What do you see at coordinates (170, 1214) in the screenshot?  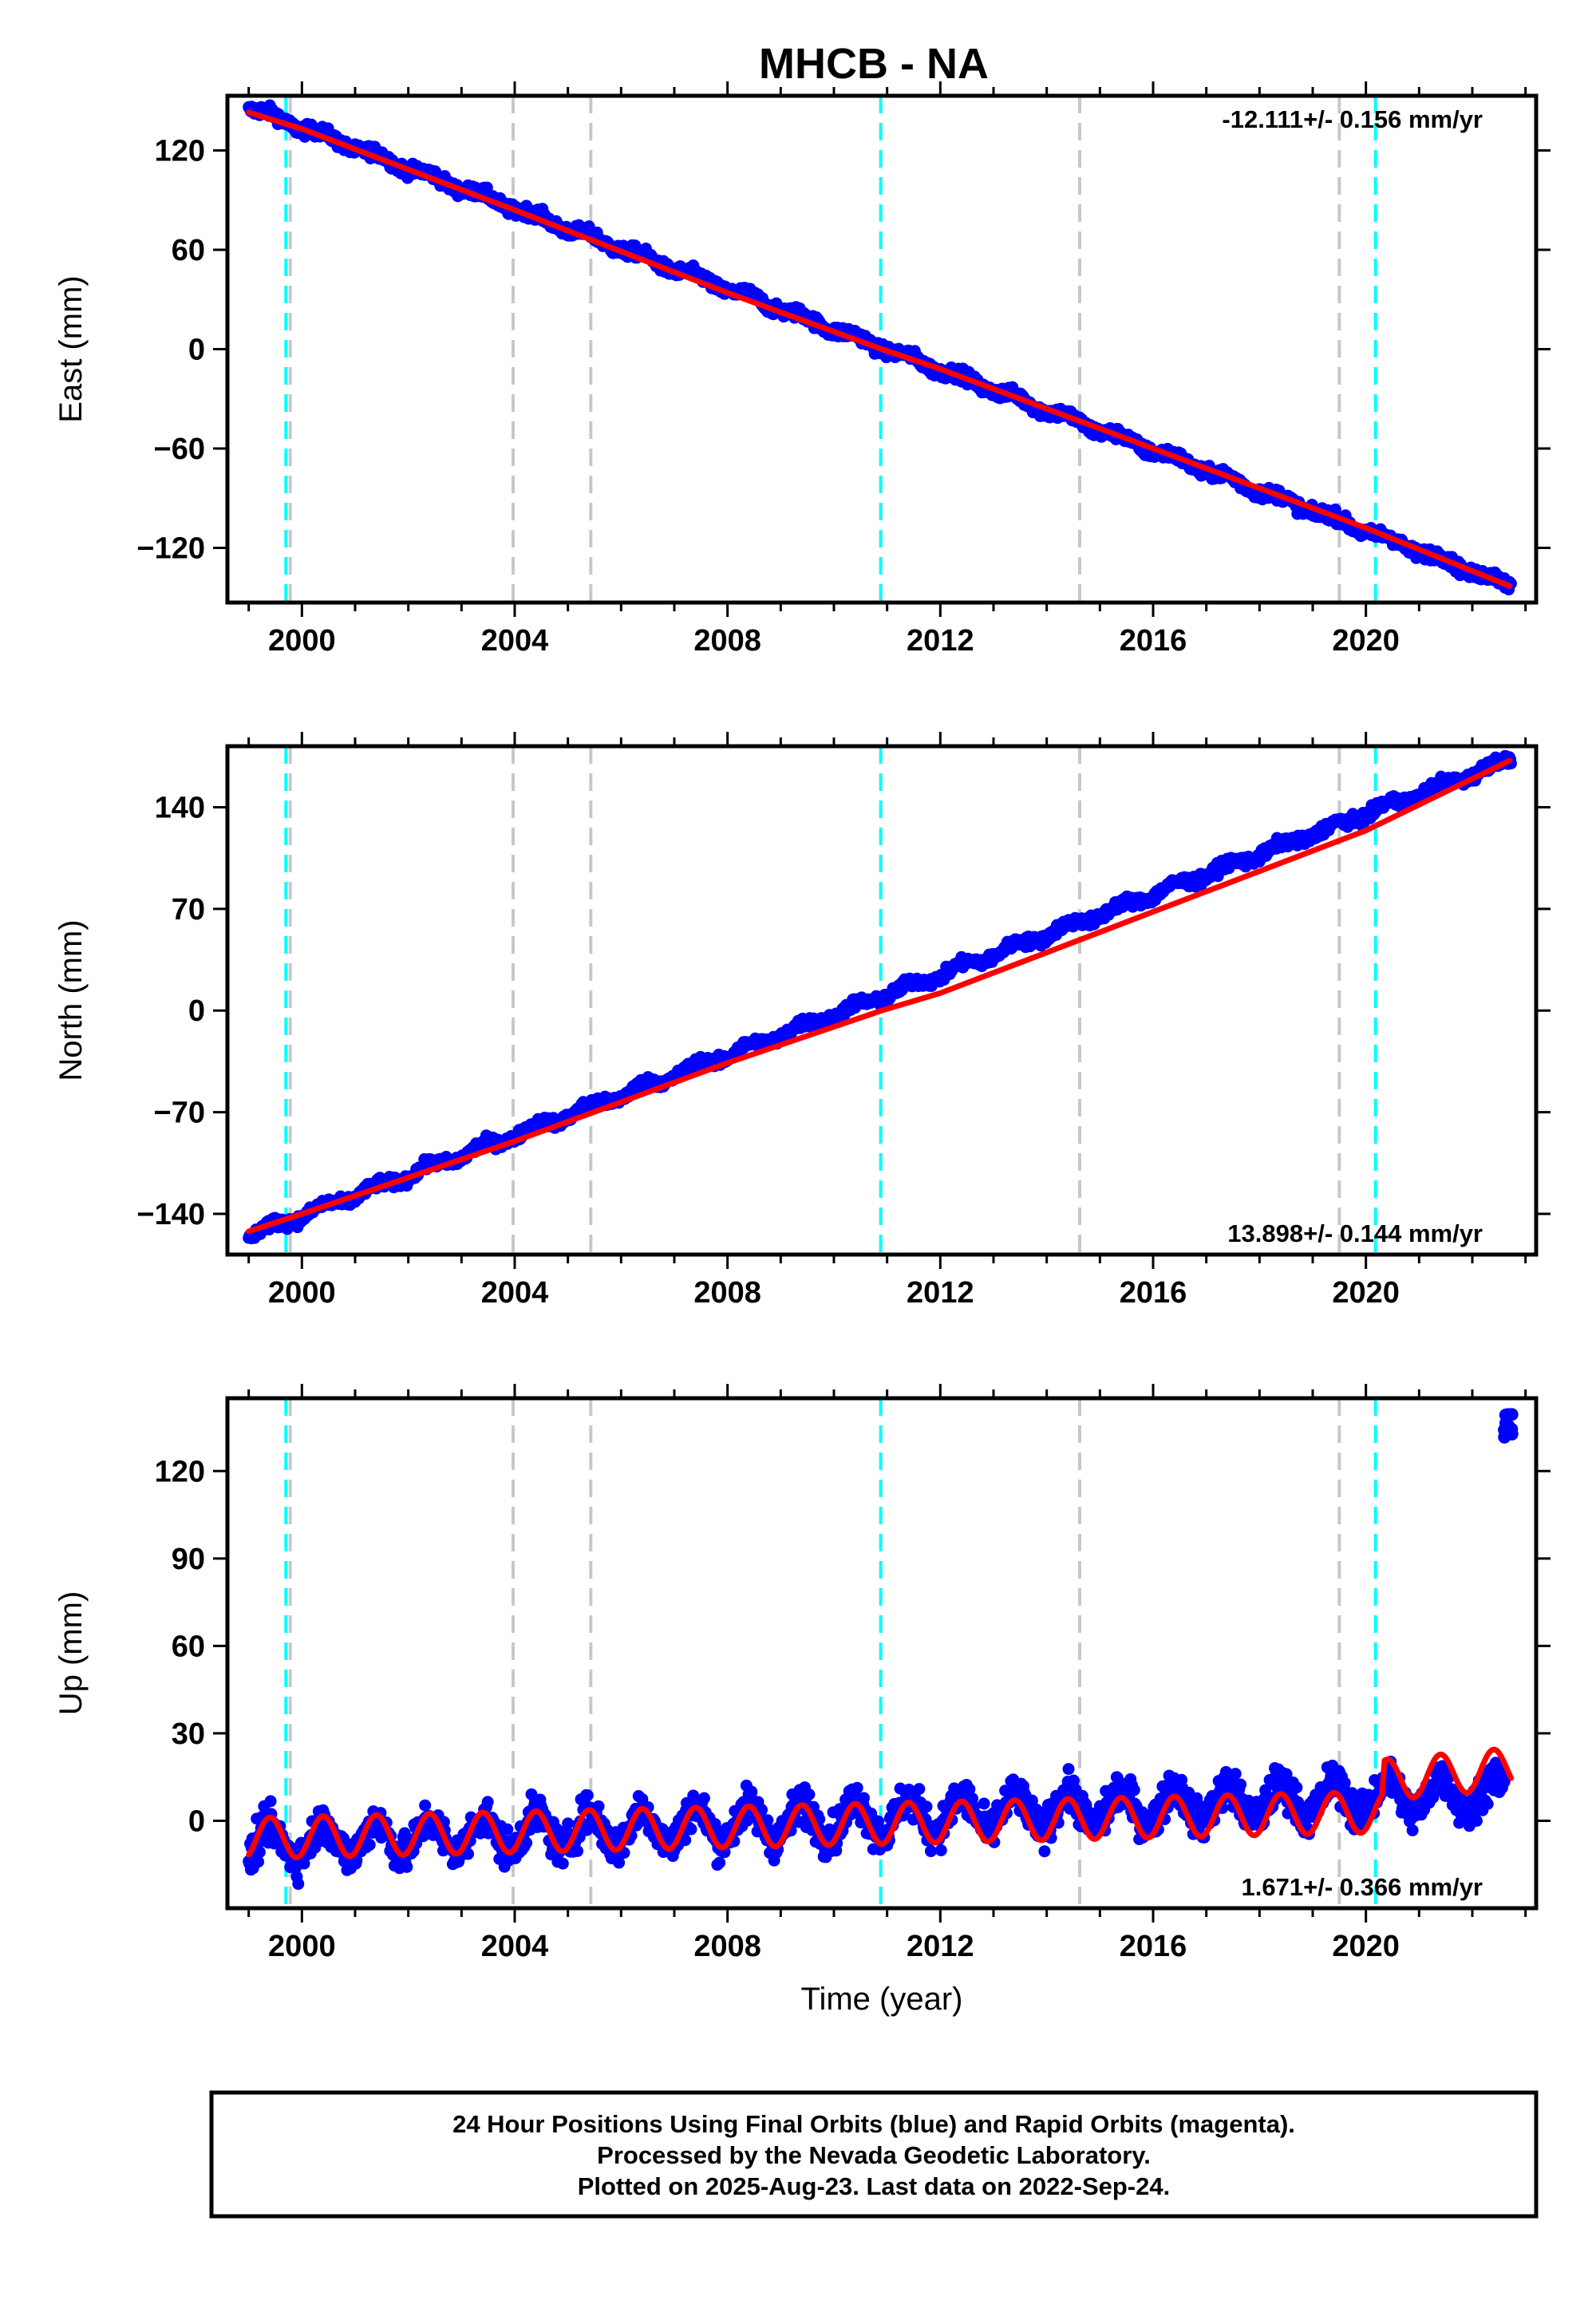 I see `y-tick-label: −140` at bounding box center [170, 1214].